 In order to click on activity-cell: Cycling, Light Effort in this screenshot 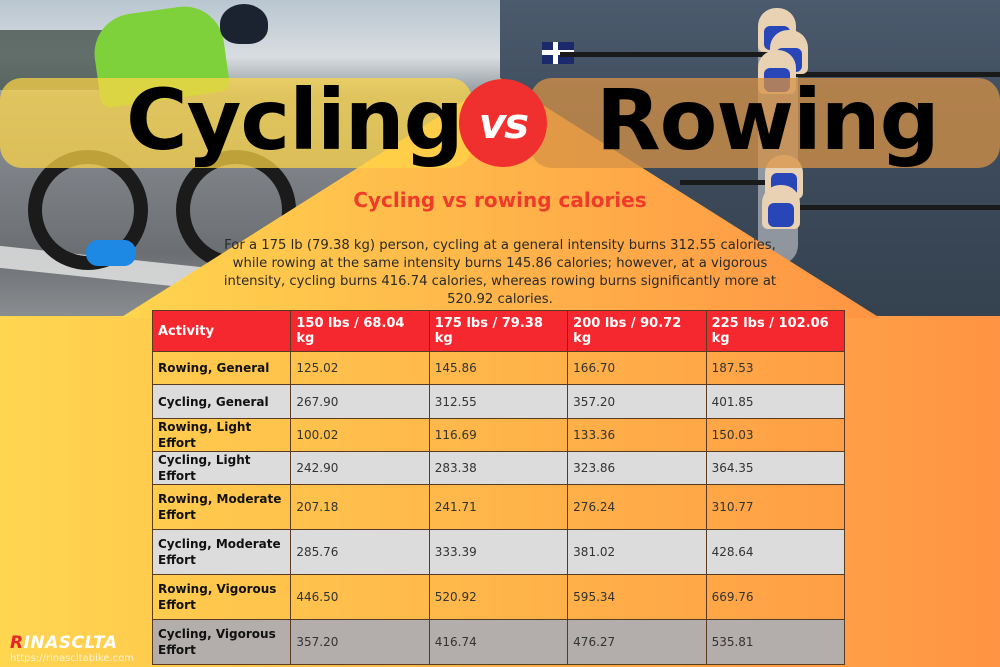, I will do `click(221, 468)`.